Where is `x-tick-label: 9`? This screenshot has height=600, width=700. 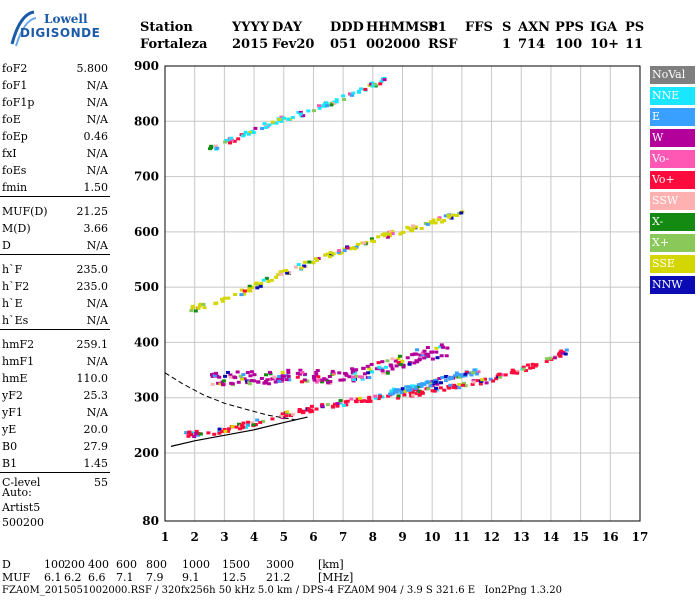 x-tick-label: 9 is located at coordinates (402, 537).